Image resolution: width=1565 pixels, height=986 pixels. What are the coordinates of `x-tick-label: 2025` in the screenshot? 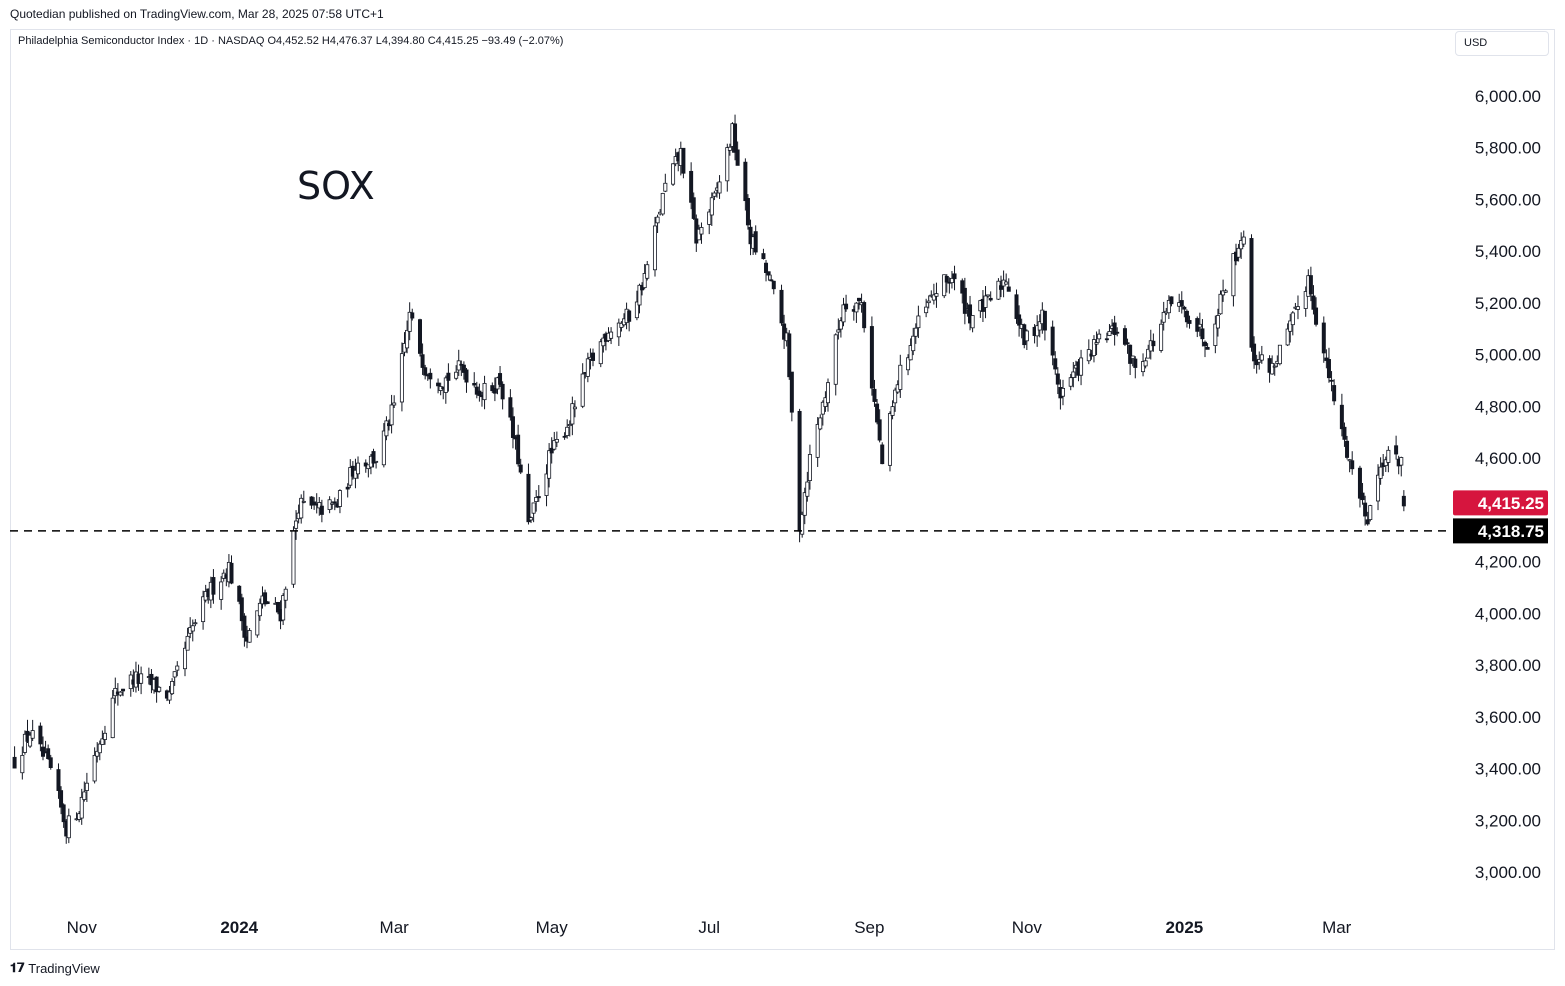 It's located at (1184, 927).